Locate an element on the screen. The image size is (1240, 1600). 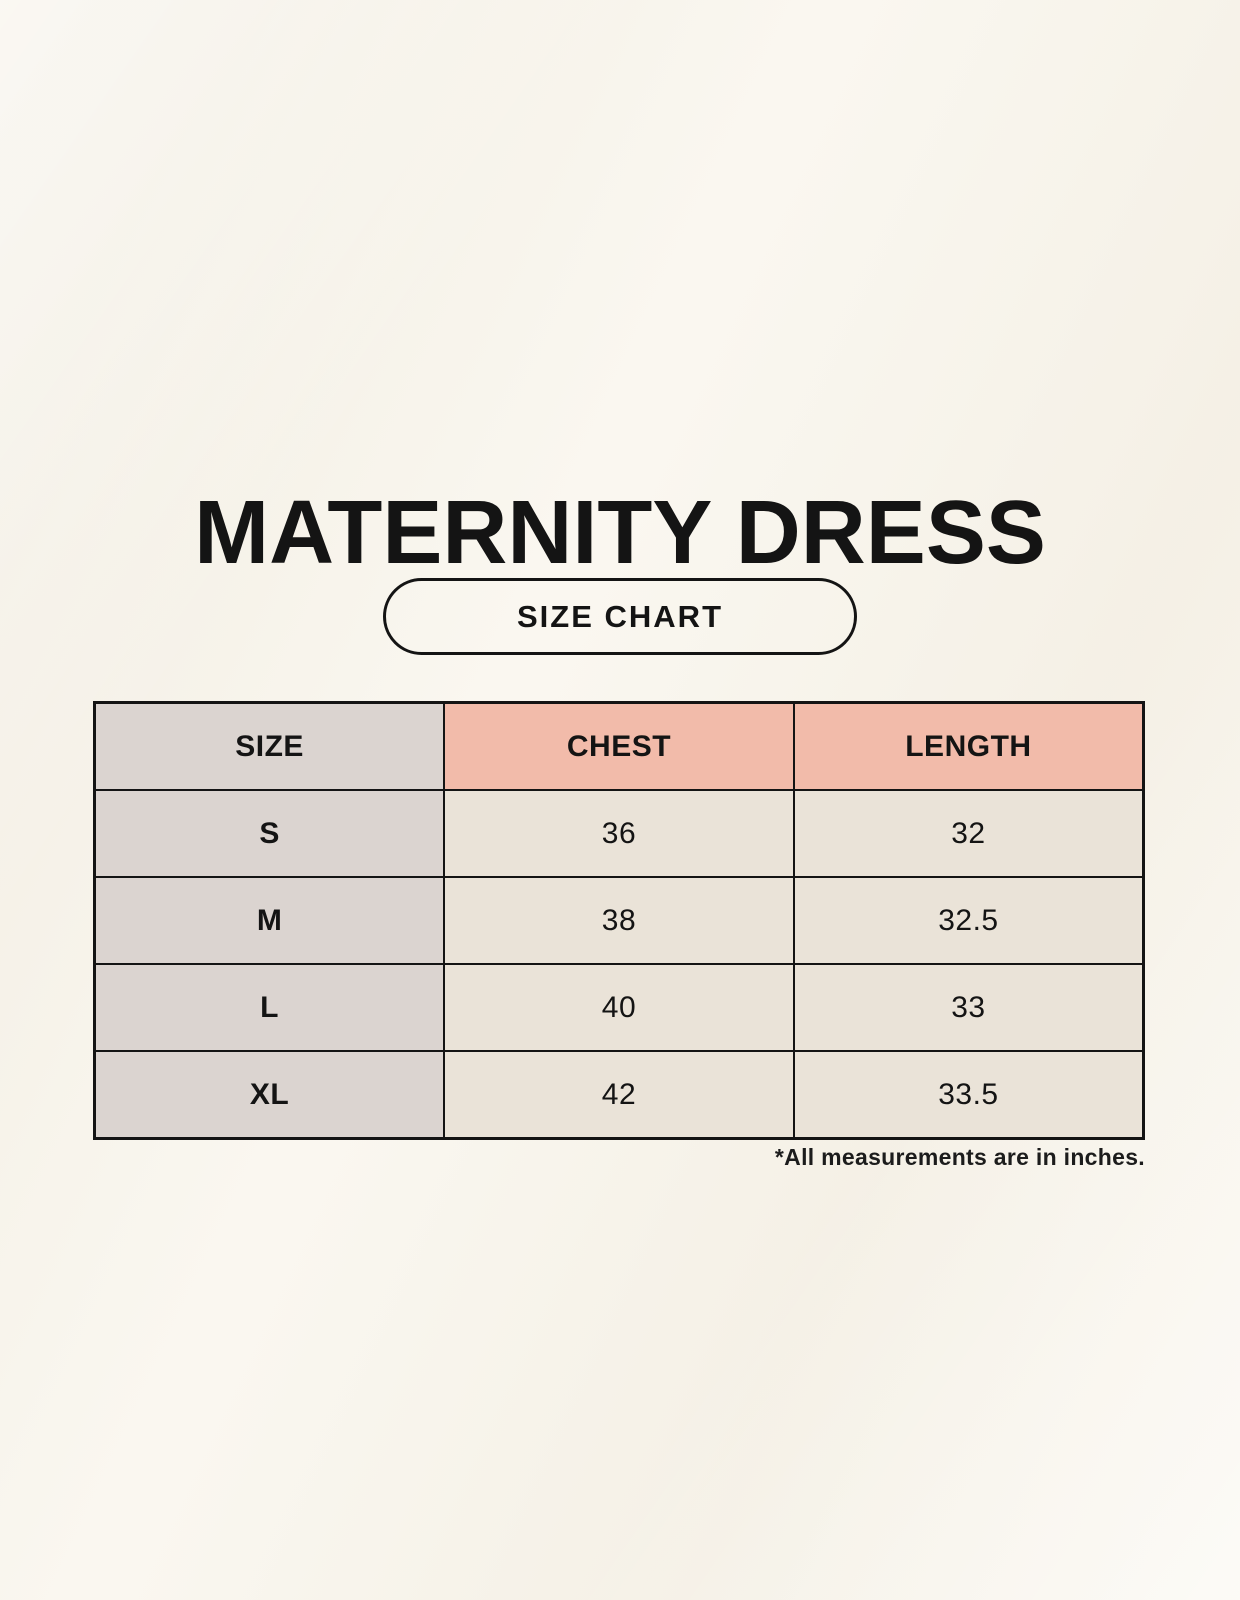
size-cell: XL is located at coordinates (269, 1095).